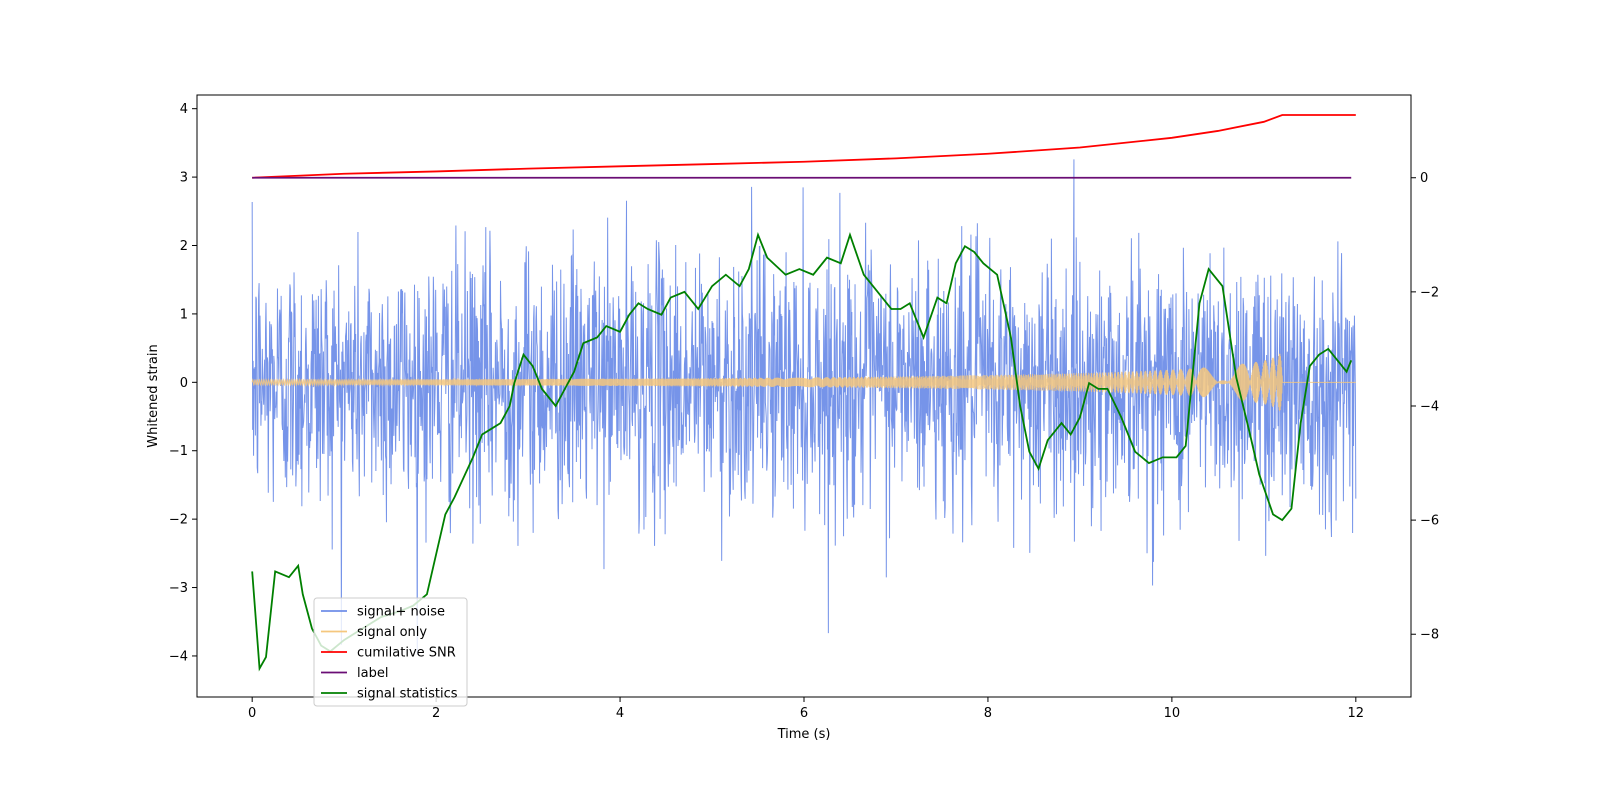  What do you see at coordinates (1429, 292) in the screenshot?
I see `y2-tick-label: −2` at bounding box center [1429, 292].